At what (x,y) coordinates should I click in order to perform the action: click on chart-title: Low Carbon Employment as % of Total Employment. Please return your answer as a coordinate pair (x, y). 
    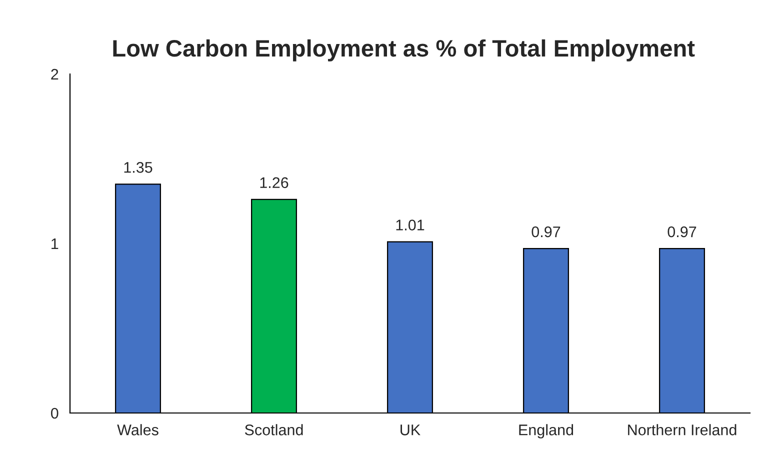
    Looking at the image, I should click on (404, 50).